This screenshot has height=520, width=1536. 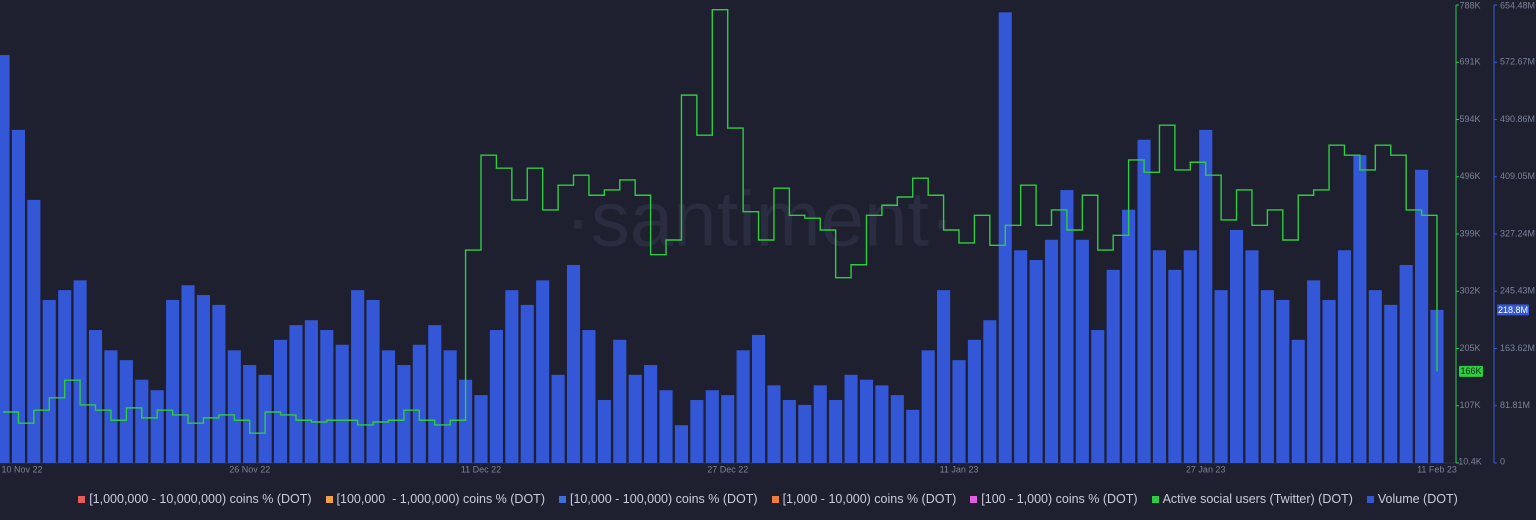 I want to click on x-tick-label: 10 Nov 22, so click(x=21, y=469).